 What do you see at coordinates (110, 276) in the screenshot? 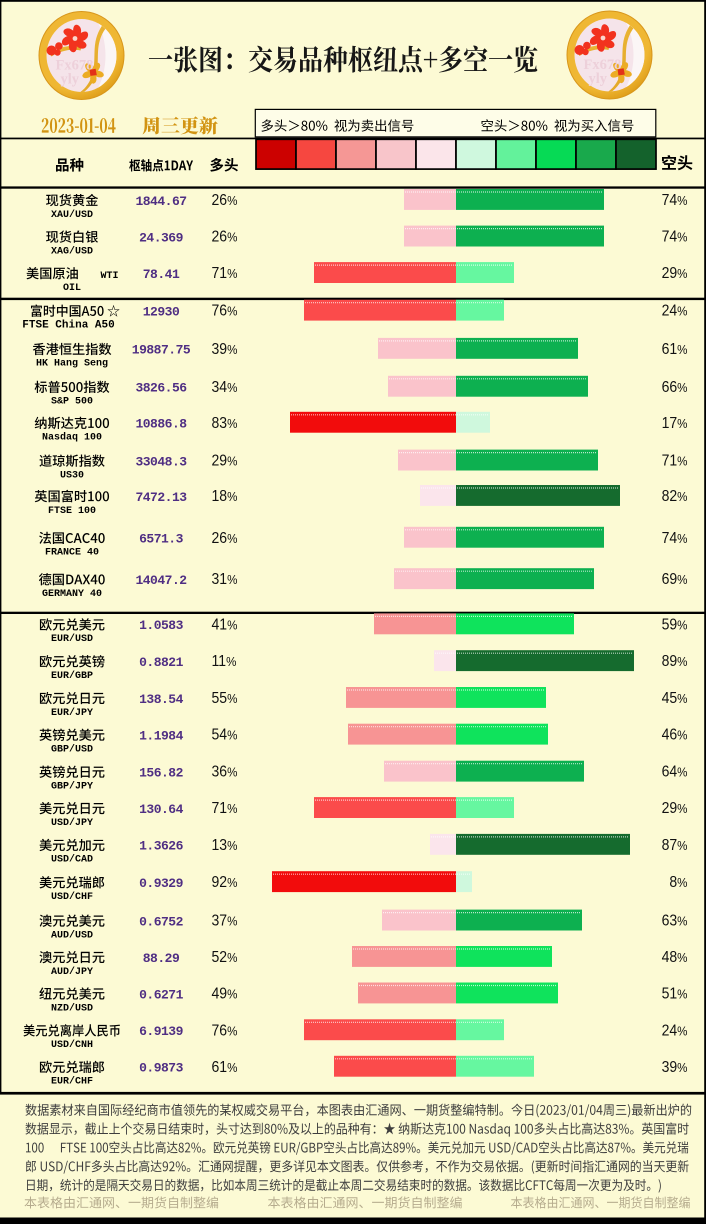
I see `svg-text: WTI` at bounding box center [110, 276].